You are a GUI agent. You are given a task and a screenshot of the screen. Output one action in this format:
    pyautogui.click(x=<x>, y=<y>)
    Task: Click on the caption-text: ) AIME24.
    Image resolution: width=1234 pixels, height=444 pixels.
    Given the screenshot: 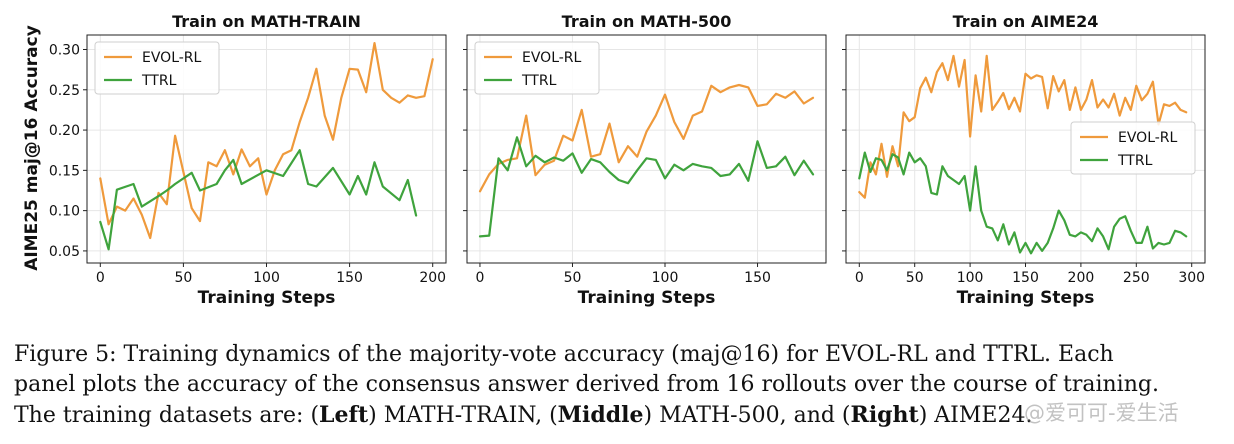 What is the action you would take?
    pyautogui.click(x=975, y=415)
    